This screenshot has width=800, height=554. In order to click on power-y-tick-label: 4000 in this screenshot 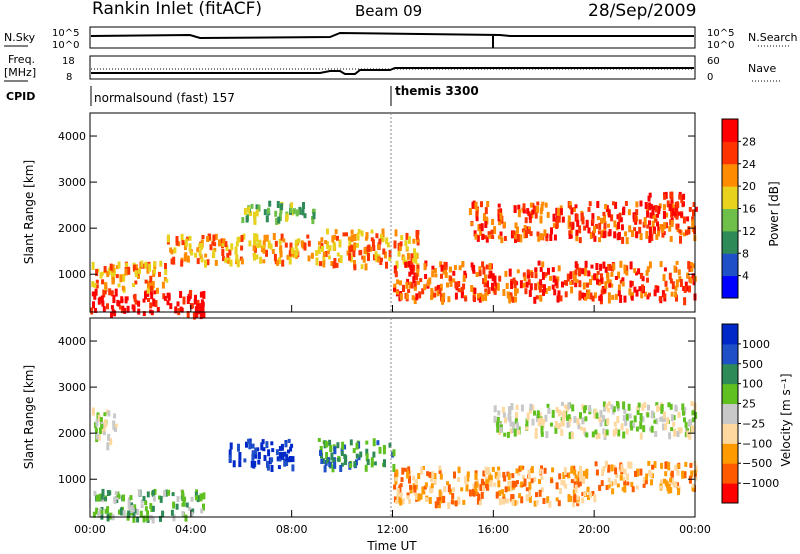, I will do `click(72, 136)`.